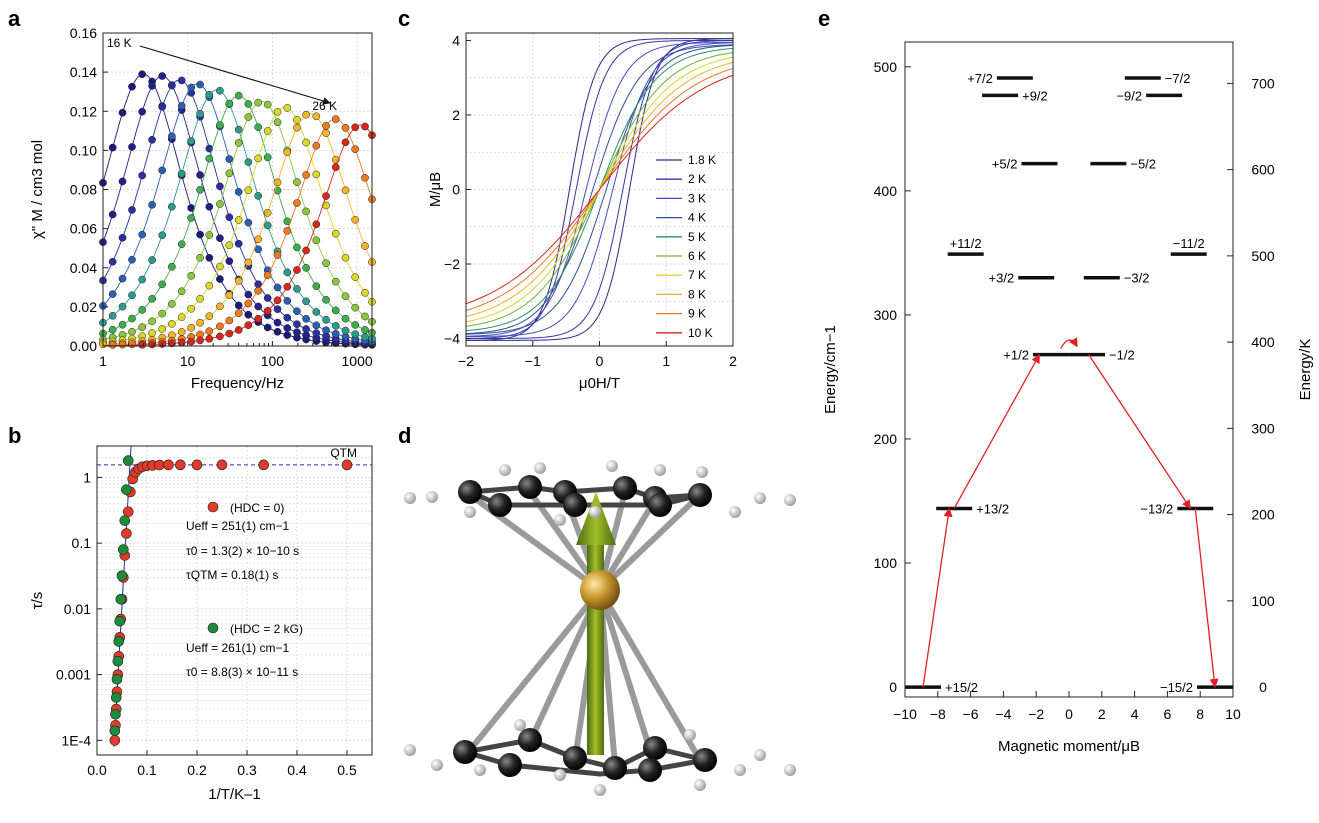 This screenshot has height=823, width=1319. Describe the element at coordinates (600, 361) in the screenshot. I see `x-tick-label: 0` at that location.